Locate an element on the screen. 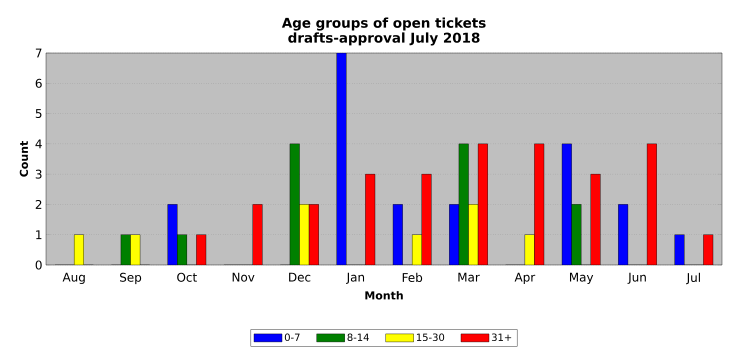 This screenshot has width=732, height=361. x-tick-label: Feb is located at coordinates (412, 277).